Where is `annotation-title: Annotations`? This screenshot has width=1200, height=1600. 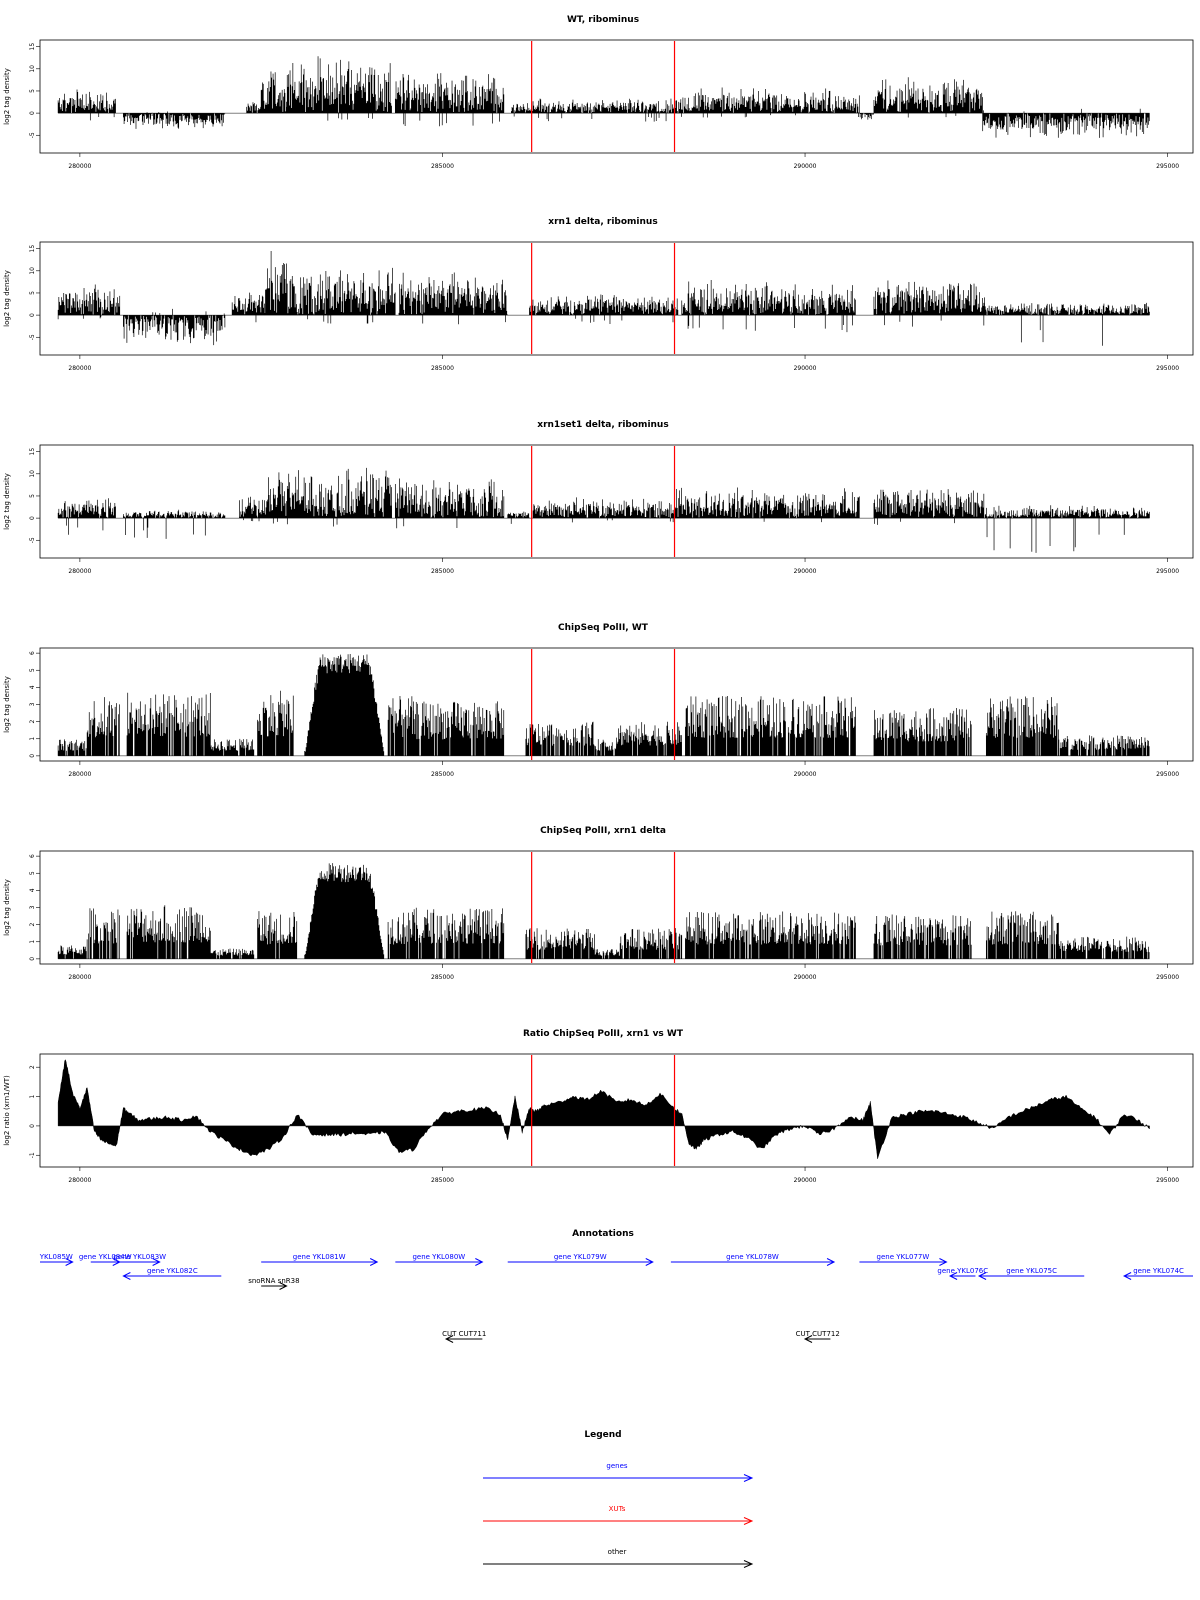 annotation-title: Annotations is located at coordinates (603, 1234).